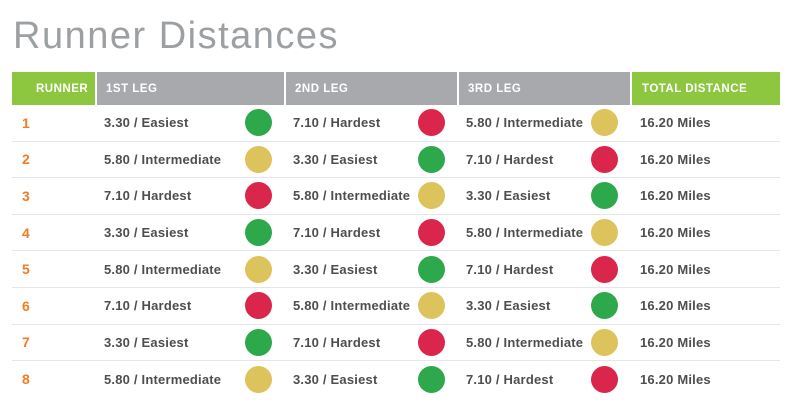 The height and width of the screenshot is (415, 787). I want to click on runner-number: 8, so click(26, 379).